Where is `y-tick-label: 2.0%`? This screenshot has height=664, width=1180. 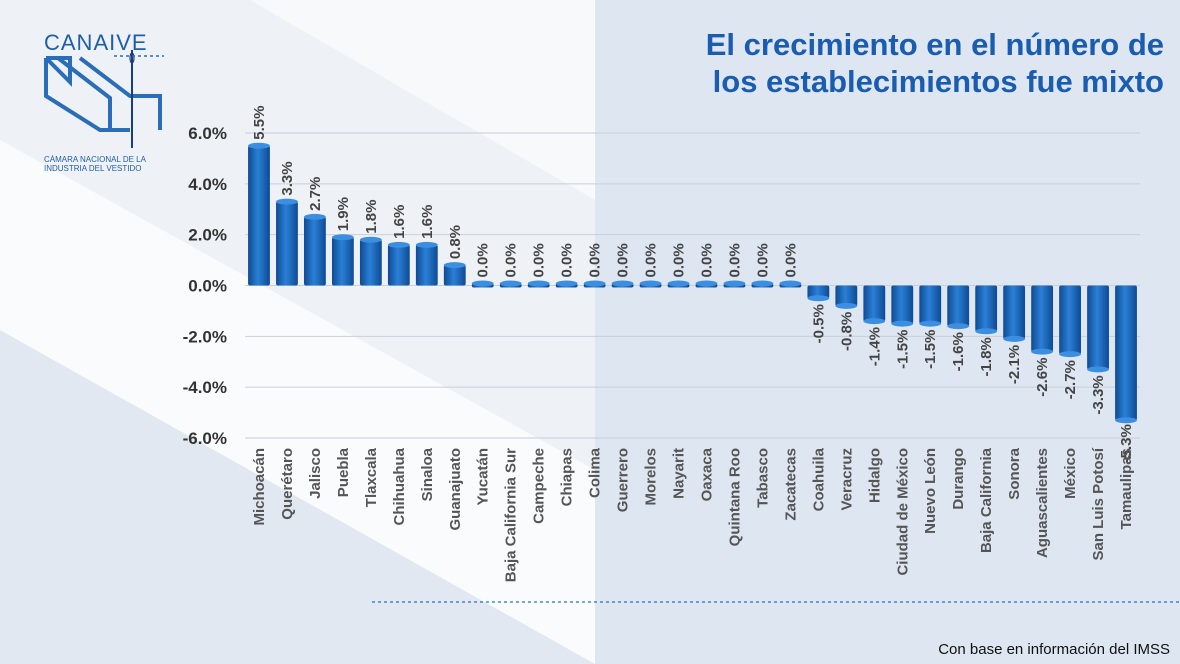 y-tick-label: 2.0% is located at coordinates (207, 235).